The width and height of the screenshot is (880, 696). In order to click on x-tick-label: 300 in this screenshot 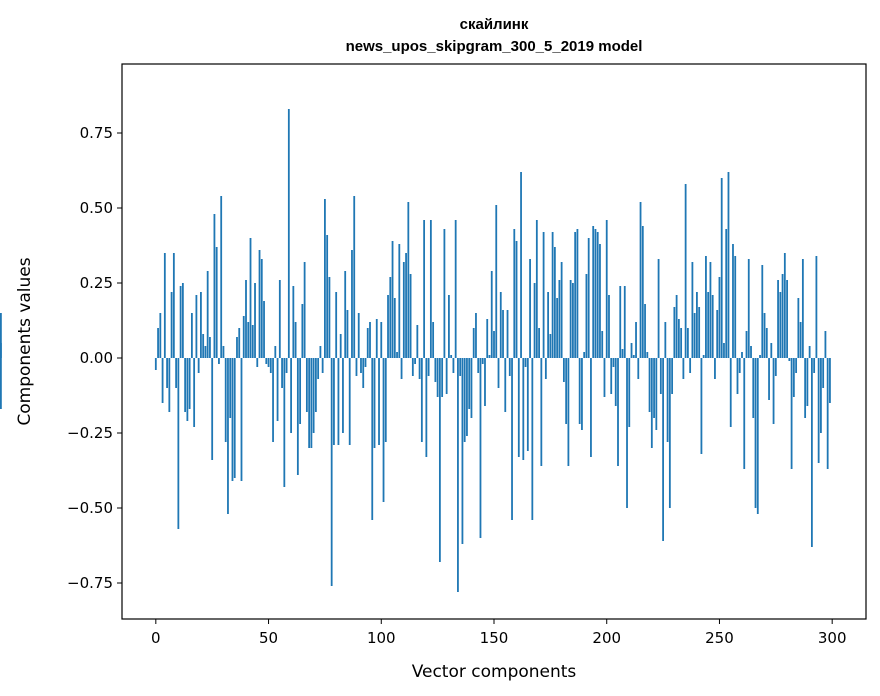, I will do `click(832, 638)`.